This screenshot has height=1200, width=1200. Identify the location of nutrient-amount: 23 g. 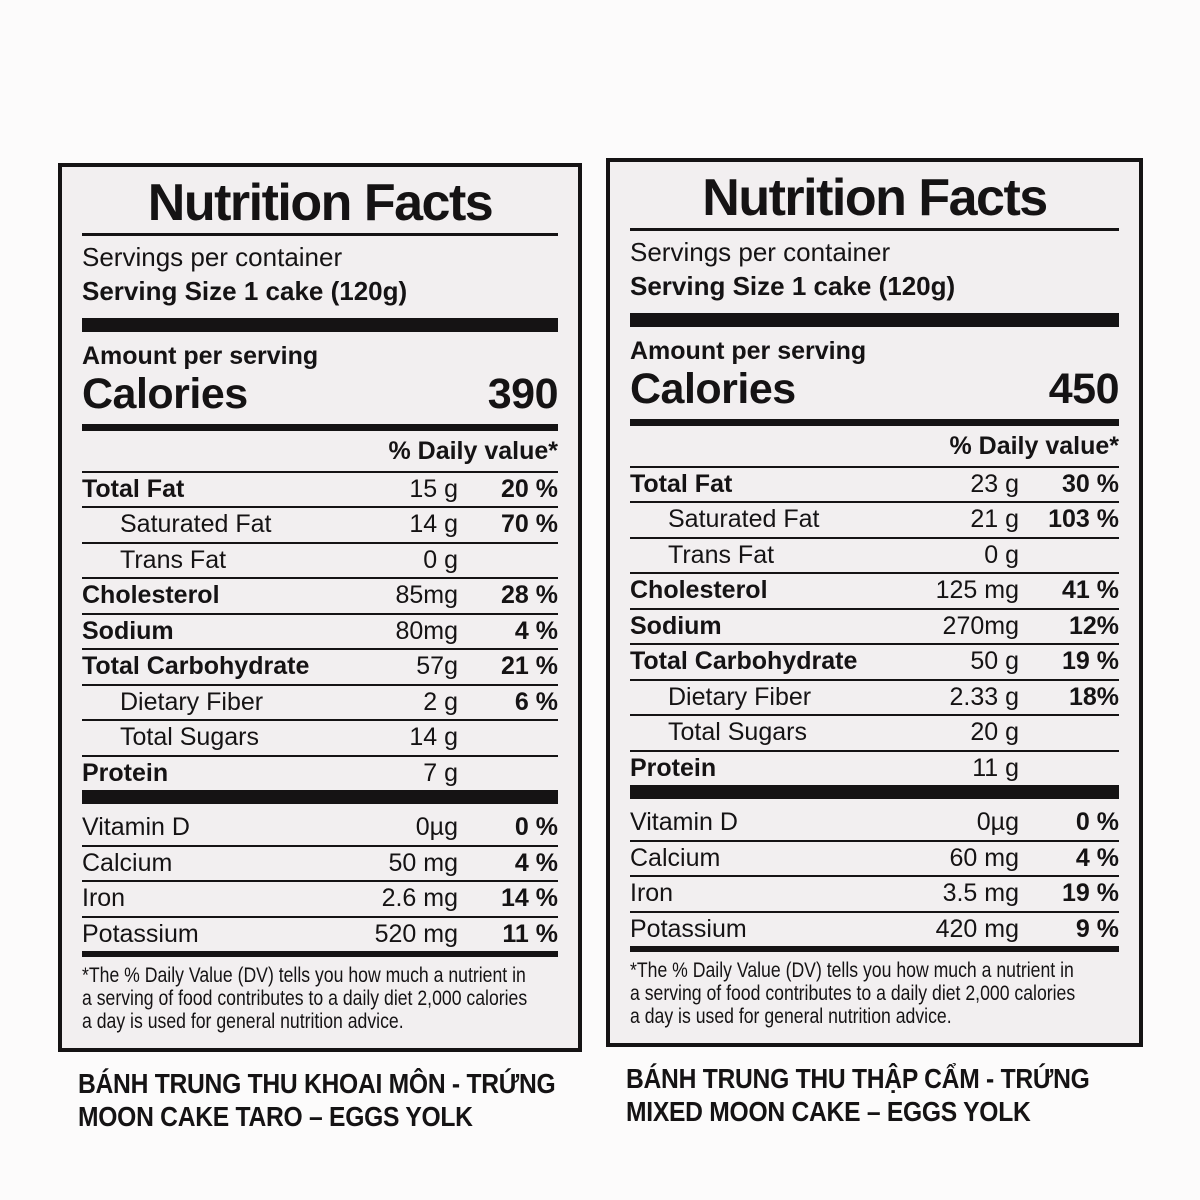
(994, 483).